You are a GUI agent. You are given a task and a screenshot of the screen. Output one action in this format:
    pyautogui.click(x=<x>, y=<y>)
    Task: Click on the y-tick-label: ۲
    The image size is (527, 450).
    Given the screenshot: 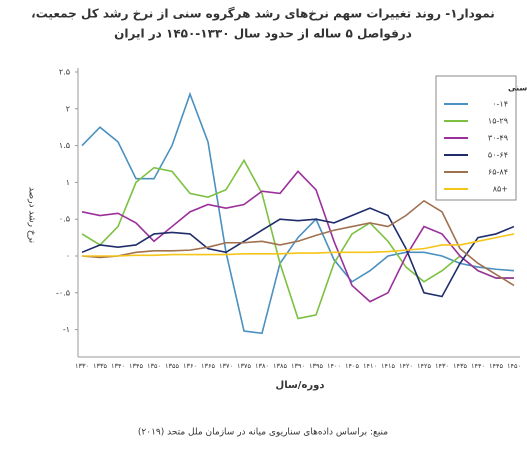 What is the action you would take?
    pyautogui.click(x=68, y=108)
    